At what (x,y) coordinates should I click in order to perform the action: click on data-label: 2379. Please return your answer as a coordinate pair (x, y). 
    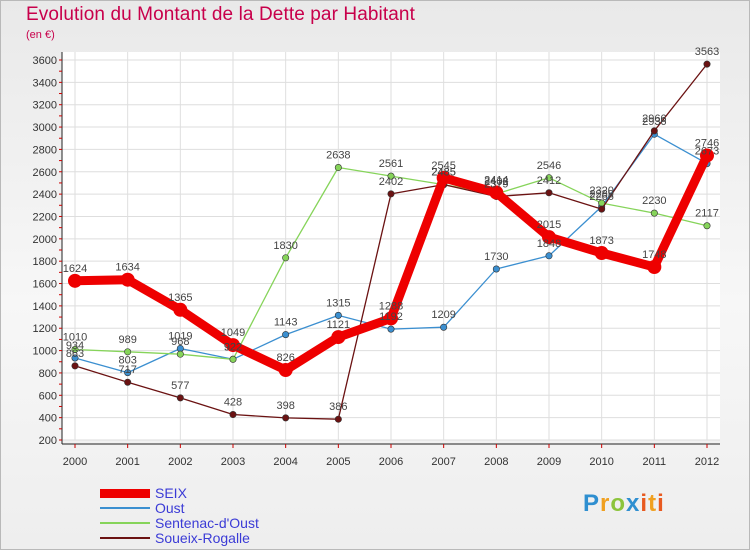
    Looking at the image, I should click on (496, 184).